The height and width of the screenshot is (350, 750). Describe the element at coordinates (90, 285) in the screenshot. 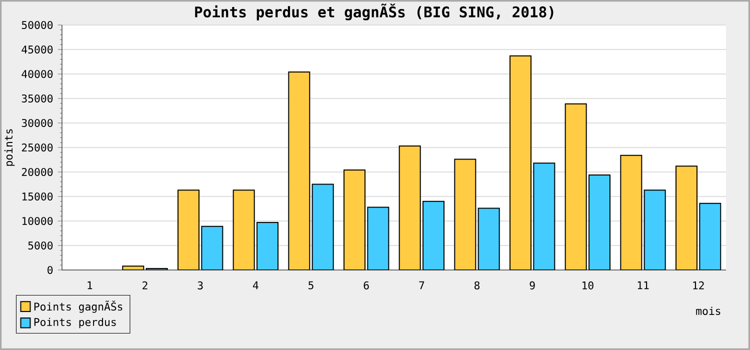

I see `x-tick-label: 1` at that location.